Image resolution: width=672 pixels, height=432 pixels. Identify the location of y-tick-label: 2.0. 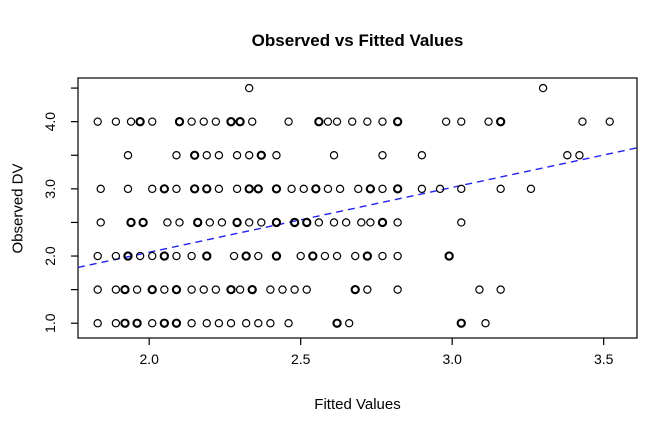
(50, 256).